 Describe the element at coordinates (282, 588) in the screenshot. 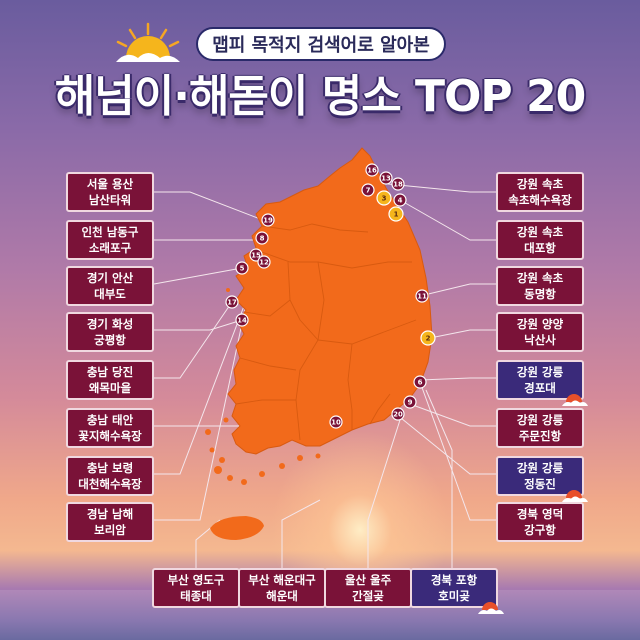

I see `label-busan-haeundae: 부산 해운대구 해운대` at that location.